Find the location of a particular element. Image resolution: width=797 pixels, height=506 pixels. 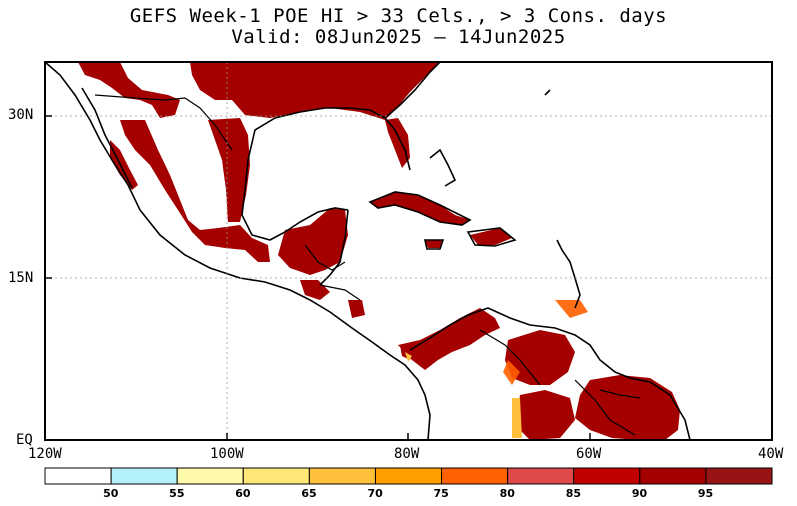

colorbar-label: 75 is located at coordinates (441, 493).